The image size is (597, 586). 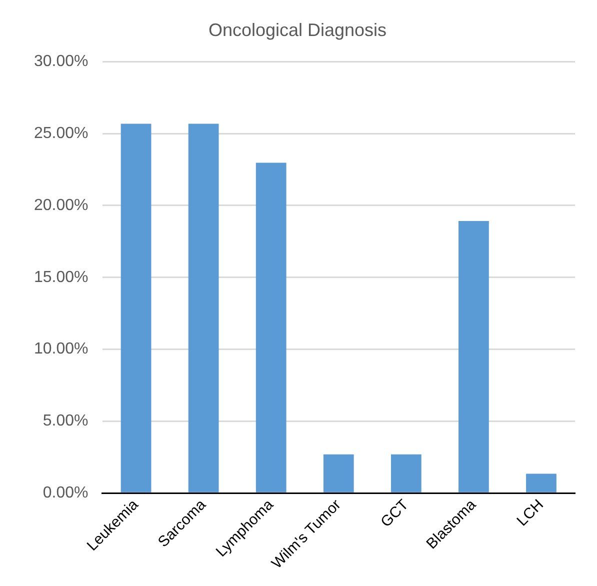 I want to click on y-tick-label: 20.00%, so click(x=61, y=205).